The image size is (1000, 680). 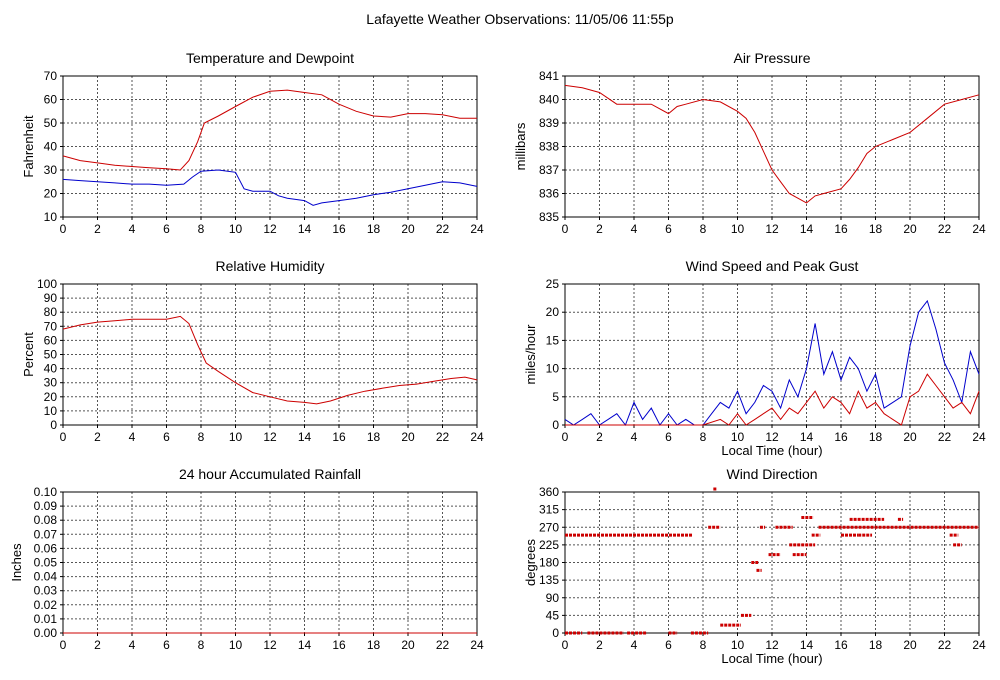 What do you see at coordinates (553, 340) in the screenshot?
I see `y-tick-label: 15` at bounding box center [553, 340].